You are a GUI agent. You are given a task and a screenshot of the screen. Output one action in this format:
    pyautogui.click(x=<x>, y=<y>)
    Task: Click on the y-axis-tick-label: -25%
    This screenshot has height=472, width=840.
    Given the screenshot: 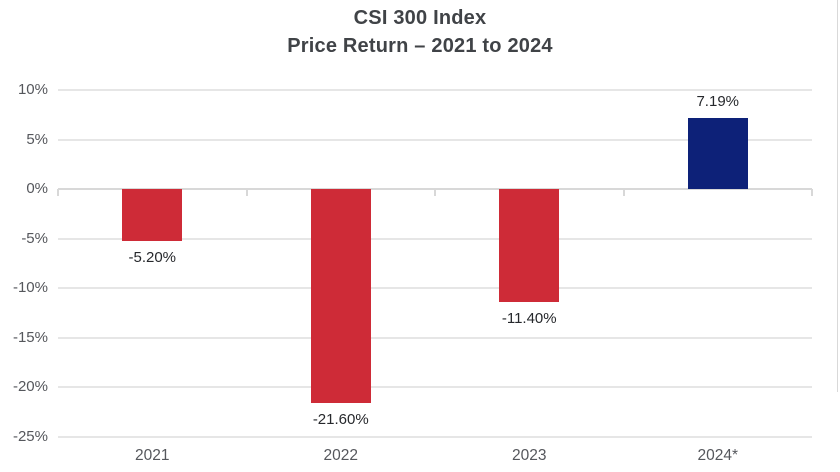 What is the action you would take?
    pyautogui.click(x=30, y=436)
    